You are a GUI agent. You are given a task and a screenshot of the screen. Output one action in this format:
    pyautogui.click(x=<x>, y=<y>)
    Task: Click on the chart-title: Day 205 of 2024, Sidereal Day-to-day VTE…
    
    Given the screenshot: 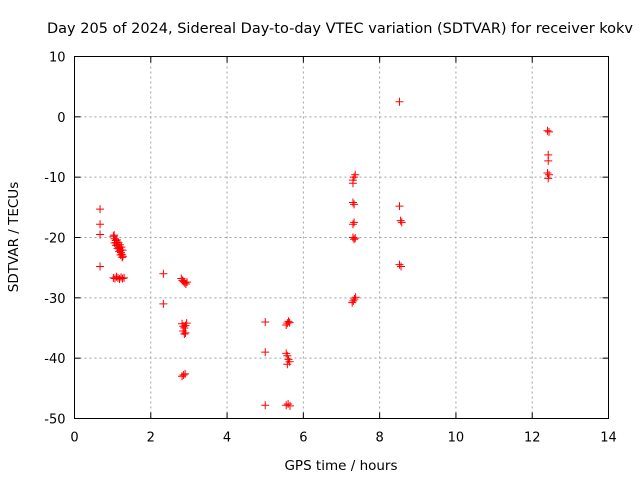 What is the action you would take?
    pyautogui.click(x=340, y=29)
    